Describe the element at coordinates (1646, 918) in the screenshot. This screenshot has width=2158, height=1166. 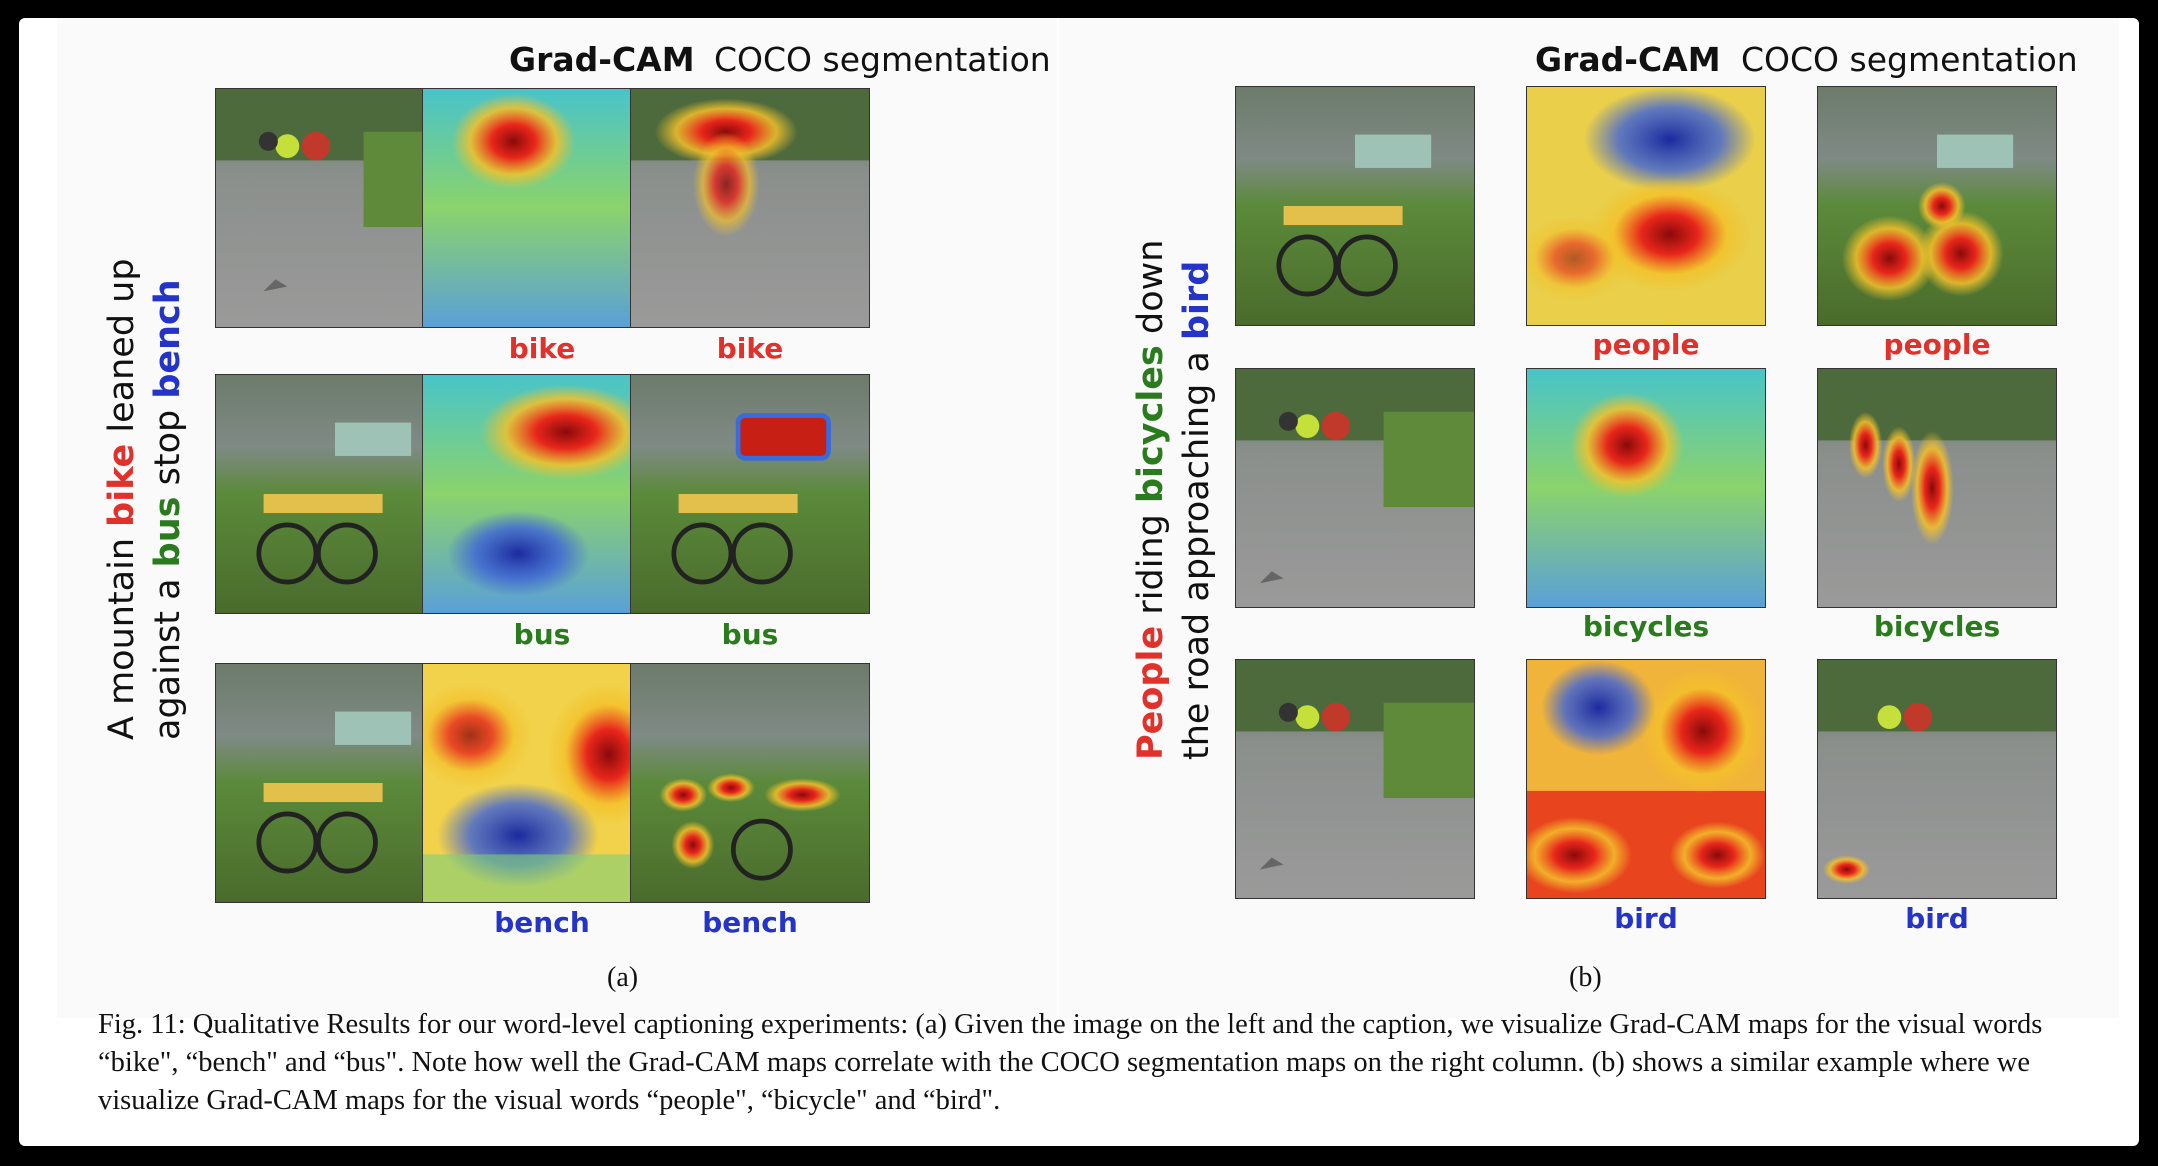
I see `panel-b-row3-gradcam-label: bird` at that location.